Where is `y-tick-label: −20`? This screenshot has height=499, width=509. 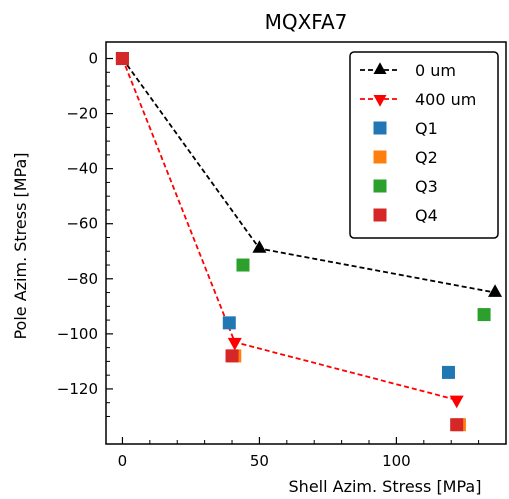
y-tick-label: −20 is located at coordinates (82, 114).